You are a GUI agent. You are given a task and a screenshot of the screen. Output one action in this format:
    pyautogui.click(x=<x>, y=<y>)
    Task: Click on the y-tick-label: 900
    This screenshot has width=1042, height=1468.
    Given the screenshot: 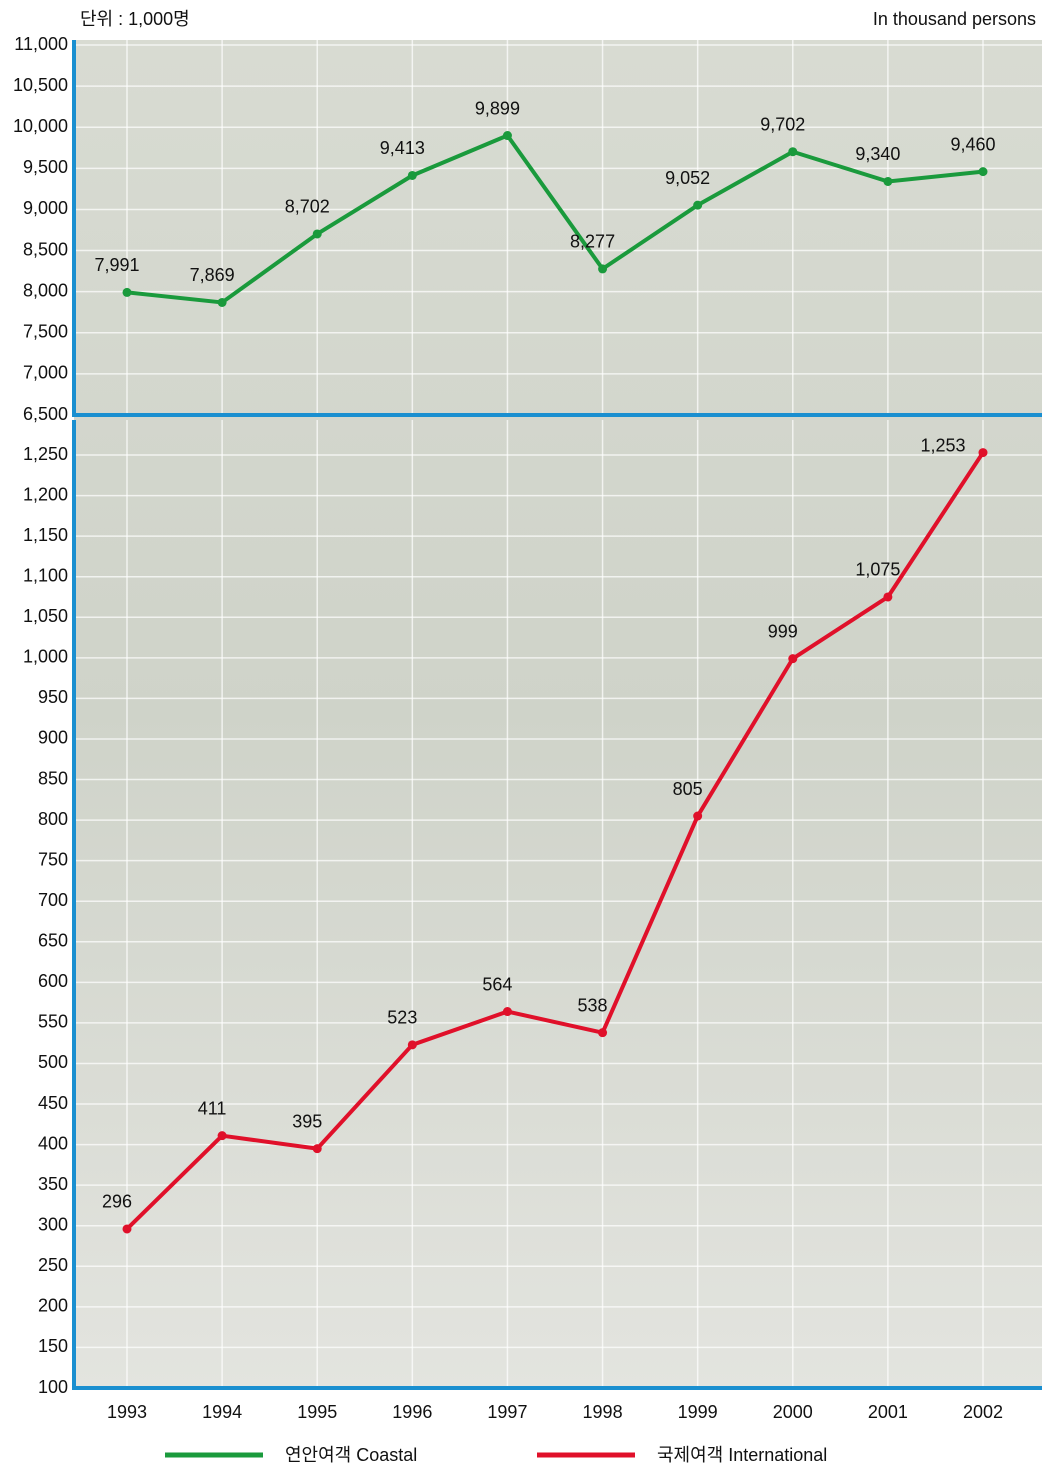 What is the action you would take?
    pyautogui.click(x=53, y=738)
    